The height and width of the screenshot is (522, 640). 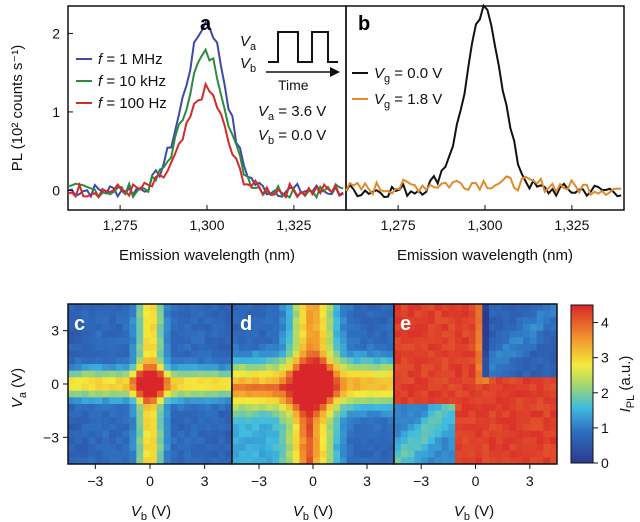 What do you see at coordinates (582, 384) in the screenshot?
I see `colorbar-gradient` at bounding box center [582, 384].